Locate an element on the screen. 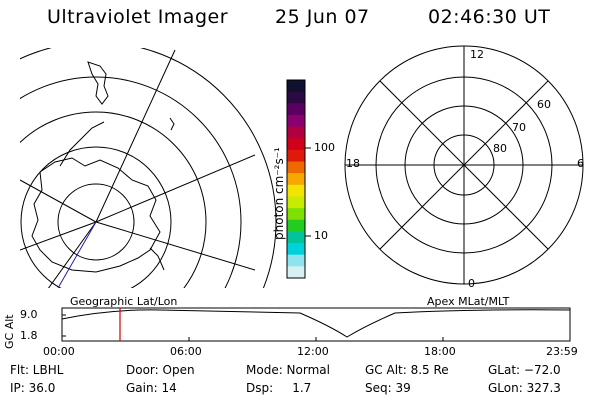 The height and width of the screenshot is (400, 600). mlt-label-12: 12 is located at coordinates (477, 54).